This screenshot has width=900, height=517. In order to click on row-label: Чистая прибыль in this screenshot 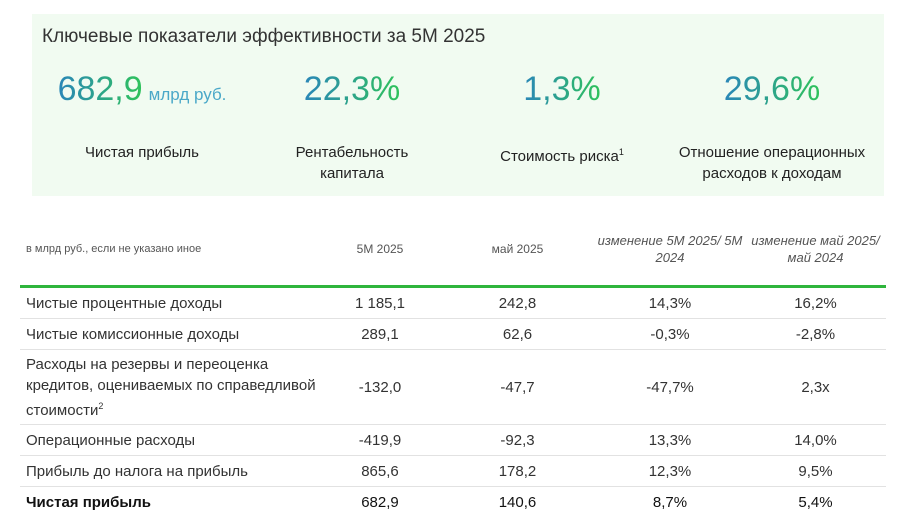, I will do `click(170, 502)`.